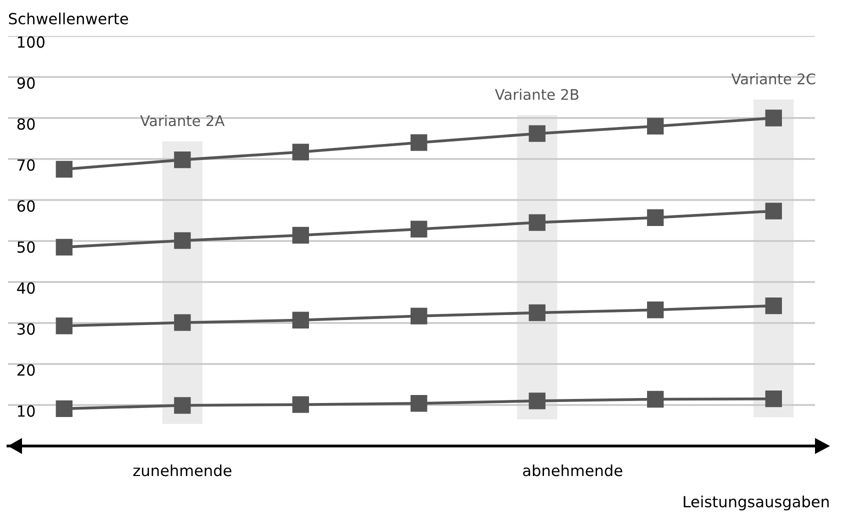 This screenshot has width=842, height=516. I want to click on y-tick-label: 50, so click(26, 247).